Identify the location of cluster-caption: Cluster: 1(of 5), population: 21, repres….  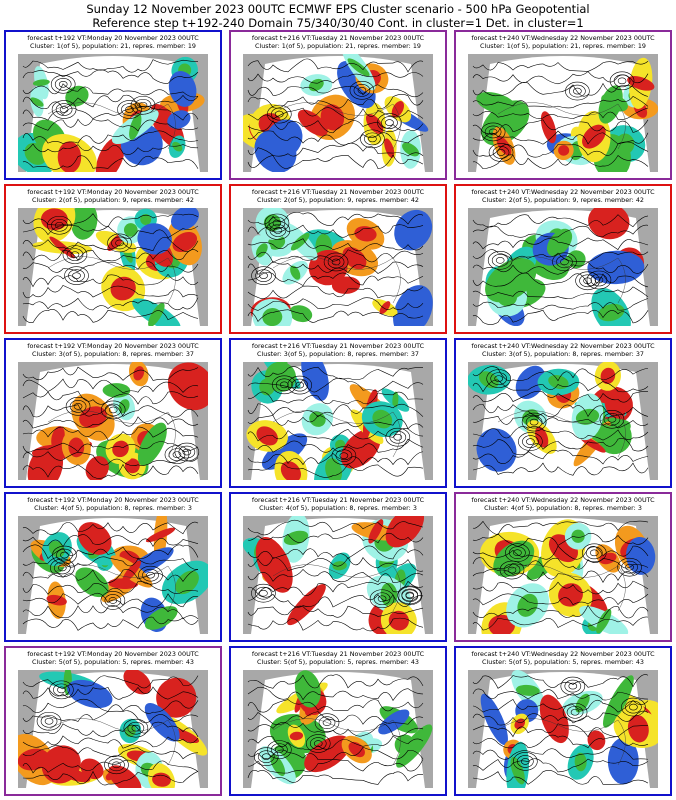
(338, 46).